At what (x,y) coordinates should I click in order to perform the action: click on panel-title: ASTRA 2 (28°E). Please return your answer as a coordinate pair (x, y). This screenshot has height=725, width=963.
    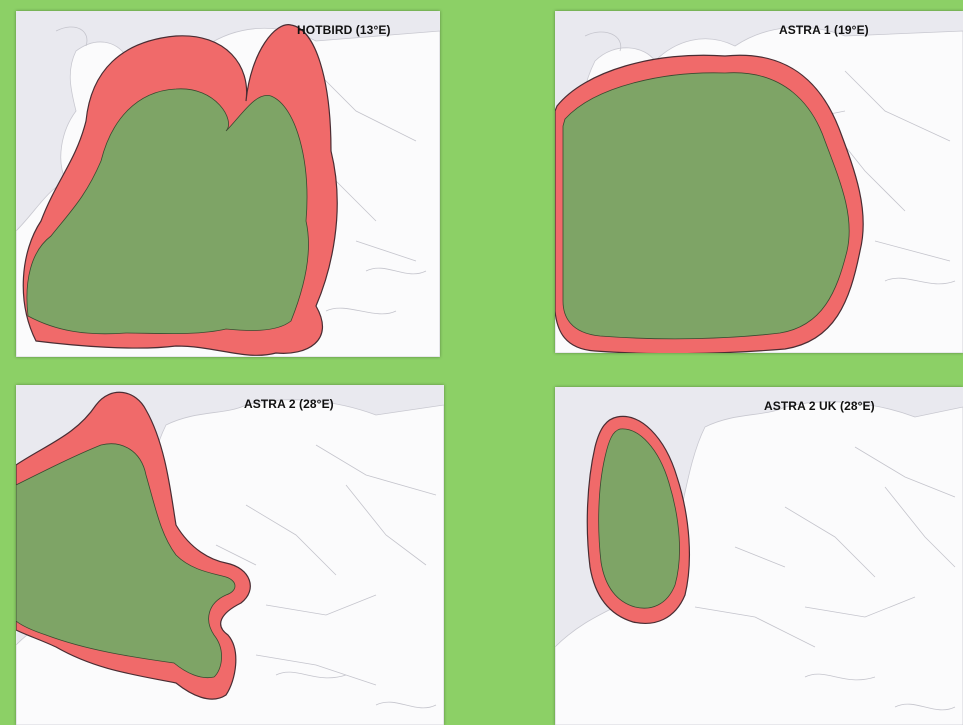
    Looking at the image, I should click on (289, 404).